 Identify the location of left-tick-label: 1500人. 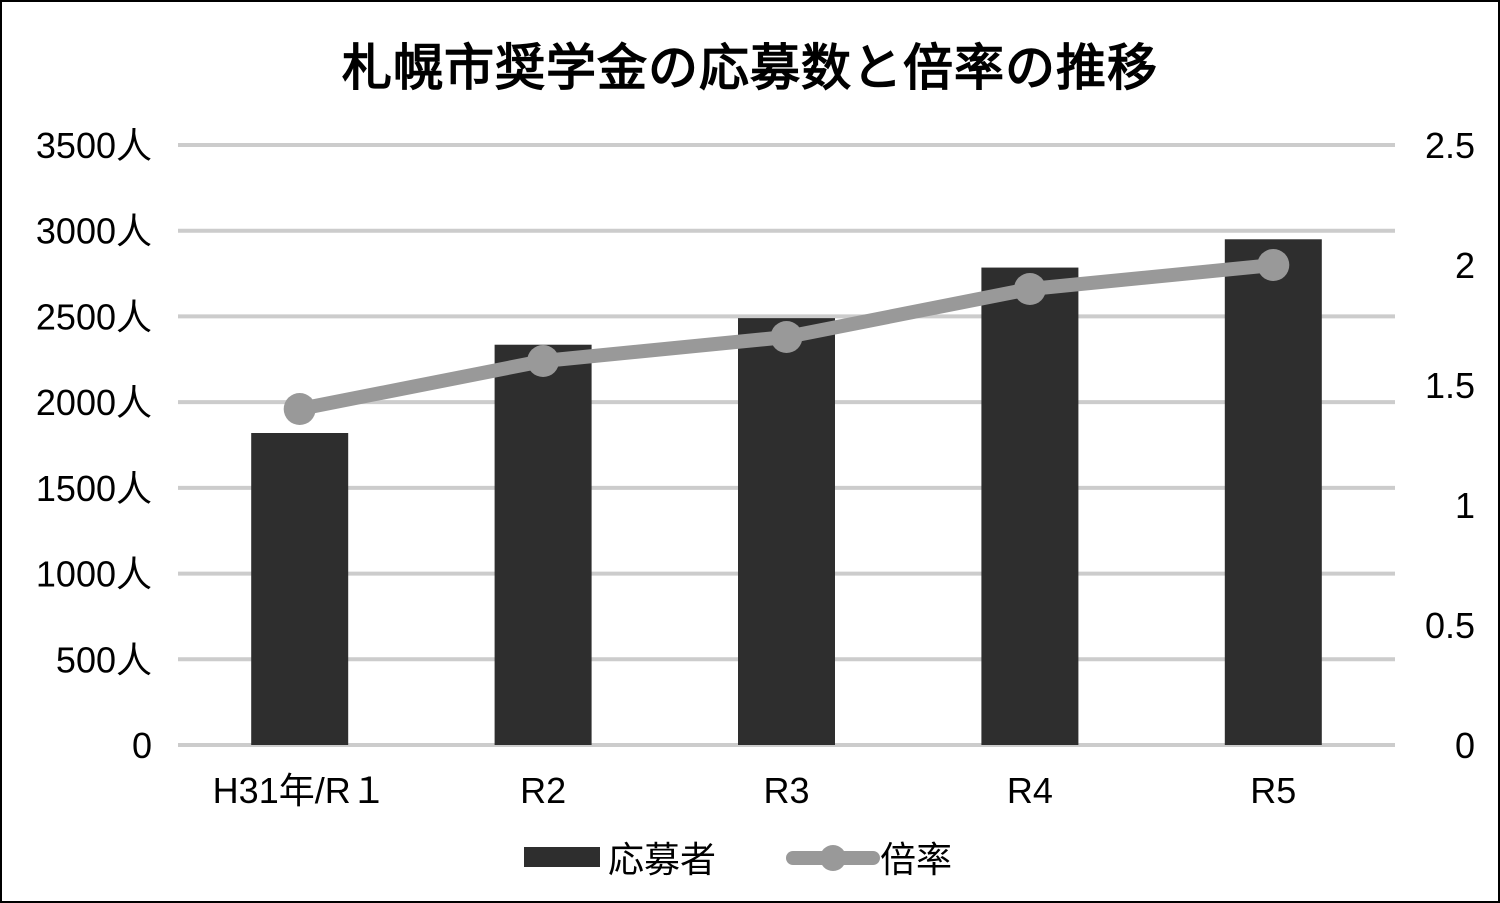
(94, 488).